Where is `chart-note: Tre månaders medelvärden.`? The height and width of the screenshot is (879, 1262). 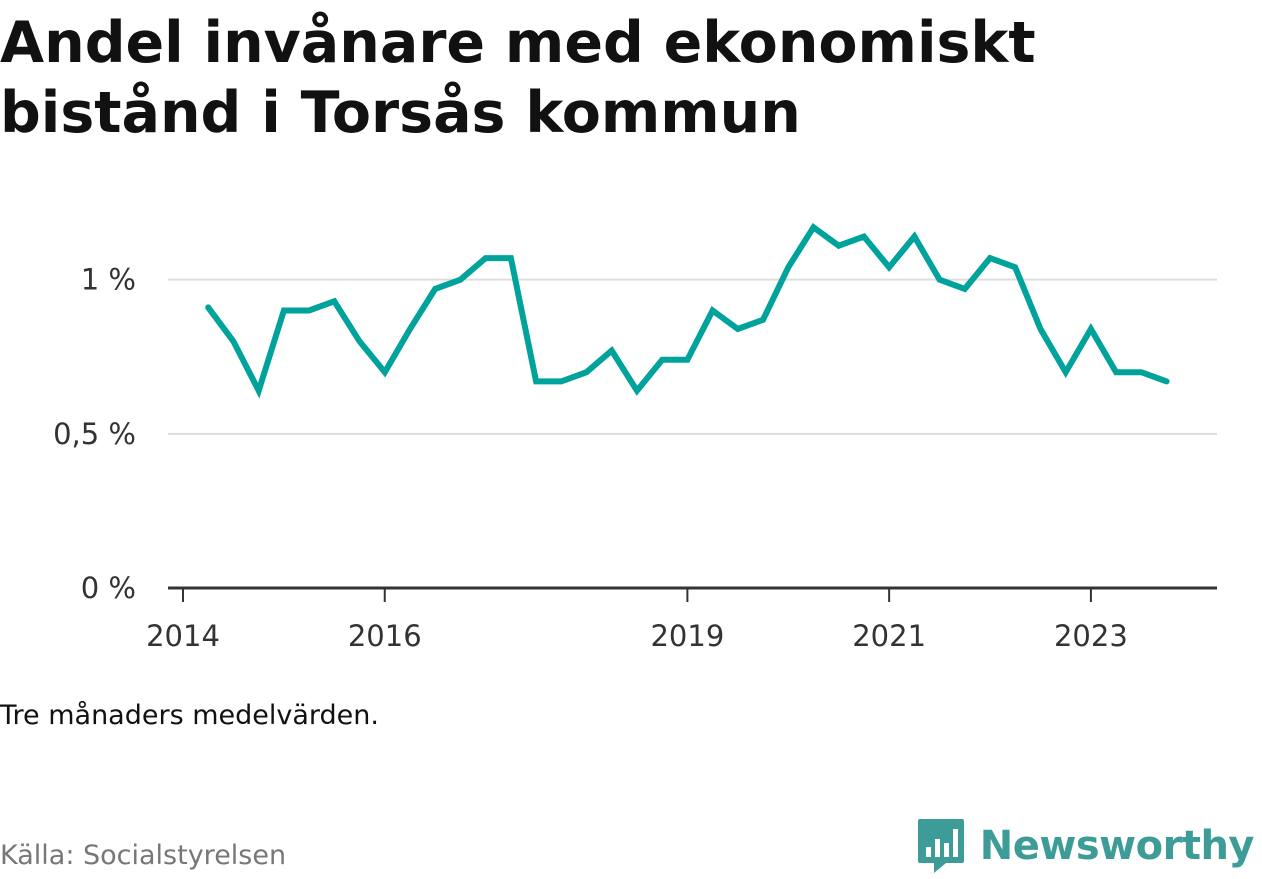 chart-note: Tre månaders medelvärden. is located at coordinates (189, 715).